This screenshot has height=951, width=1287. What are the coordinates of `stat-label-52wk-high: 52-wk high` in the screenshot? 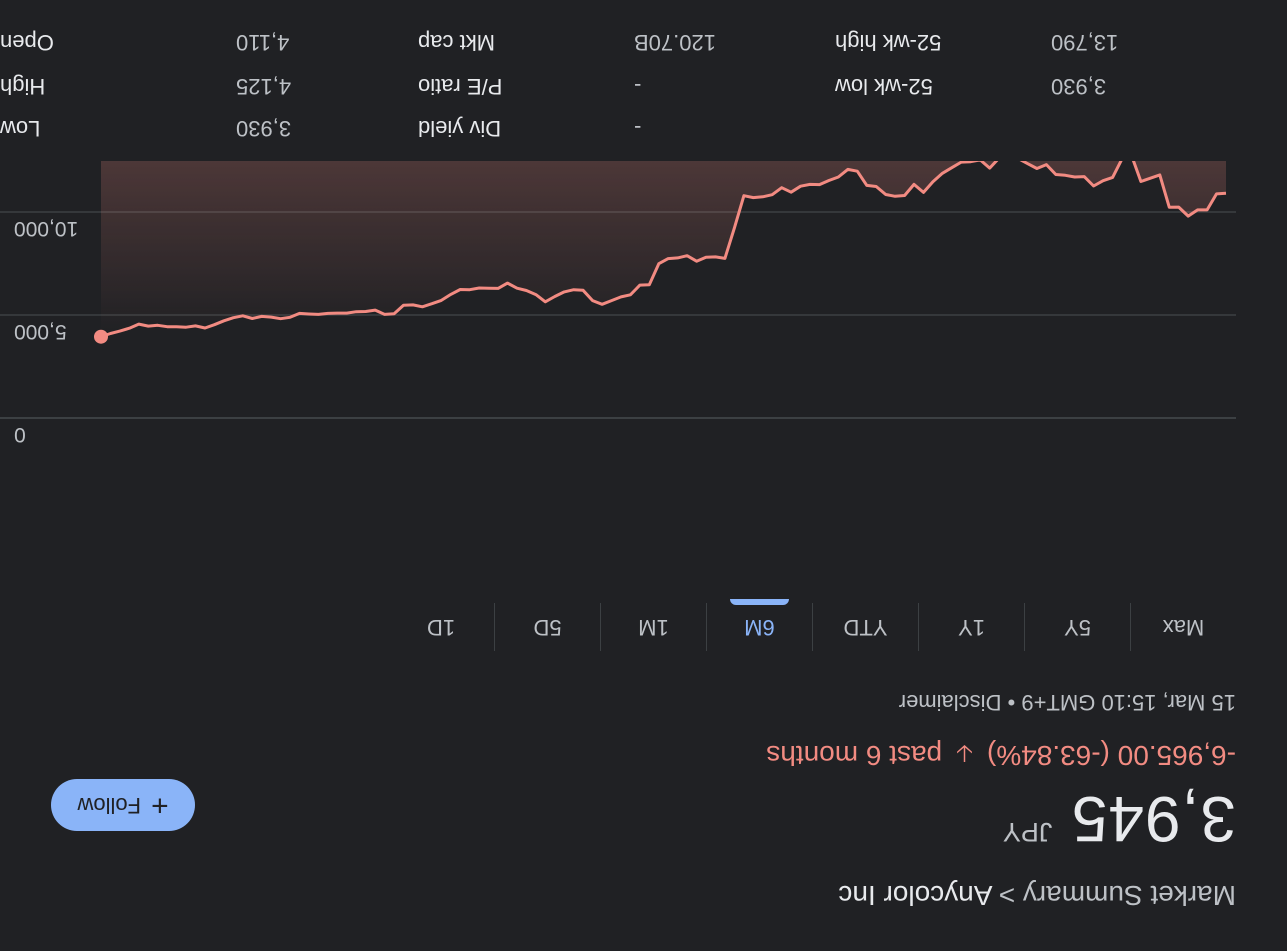 It's located at (888, 42).